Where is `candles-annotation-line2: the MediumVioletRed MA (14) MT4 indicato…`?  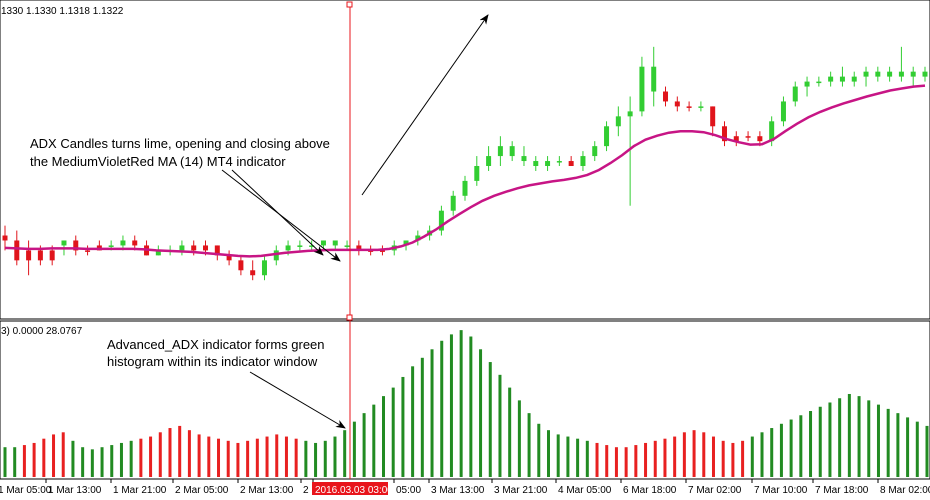 candles-annotation-line2: the MediumVioletRed MA (14) MT4 indicato… is located at coordinates (158, 161).